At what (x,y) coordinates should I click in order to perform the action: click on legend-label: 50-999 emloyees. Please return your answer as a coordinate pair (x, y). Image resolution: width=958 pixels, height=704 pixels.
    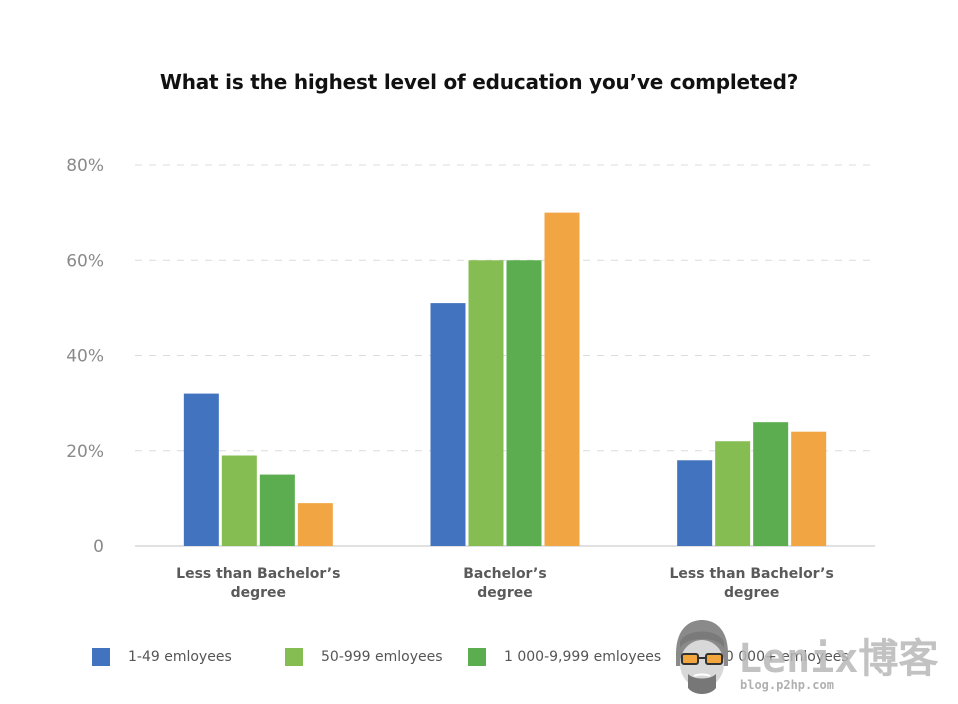
    Looking at the image, I should click on (382, 657).